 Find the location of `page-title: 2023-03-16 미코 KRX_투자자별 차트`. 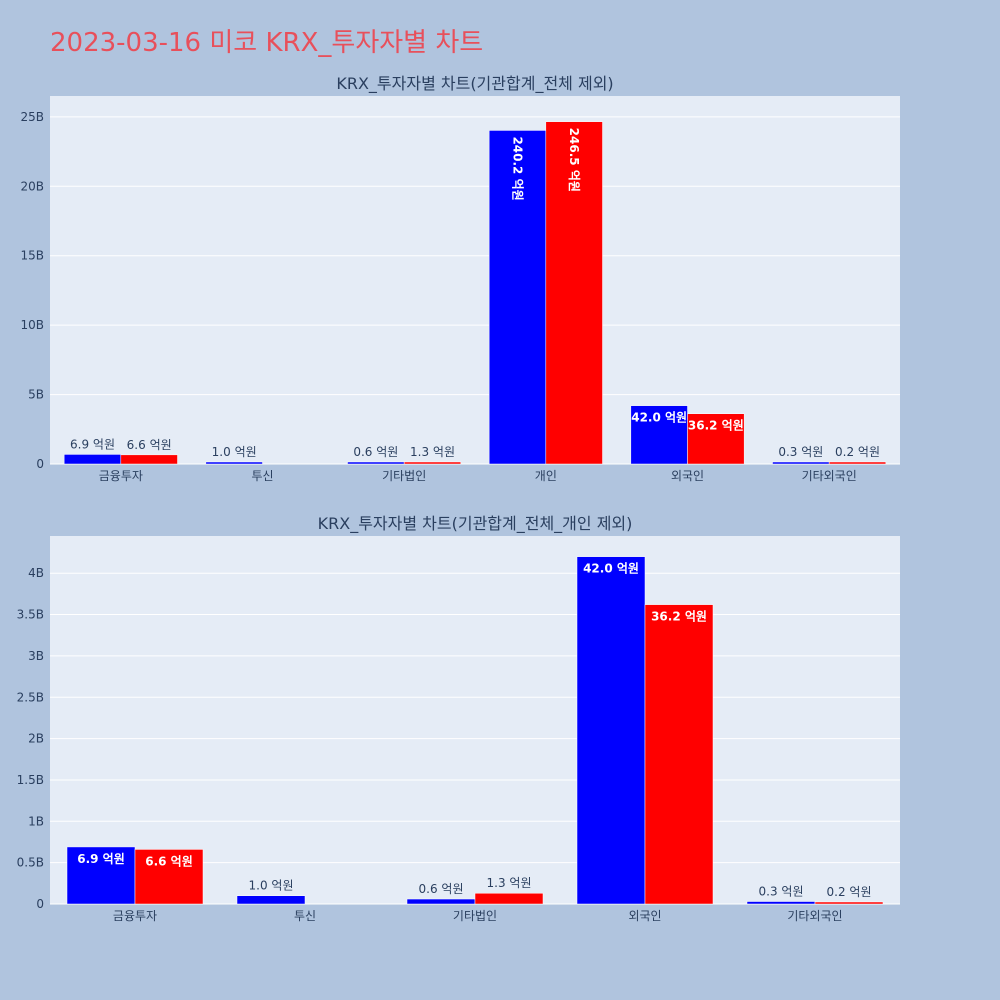

page-title: 2023-03-16 미코 KRX_투자자별 차트 is located at coordinates (267, 43).